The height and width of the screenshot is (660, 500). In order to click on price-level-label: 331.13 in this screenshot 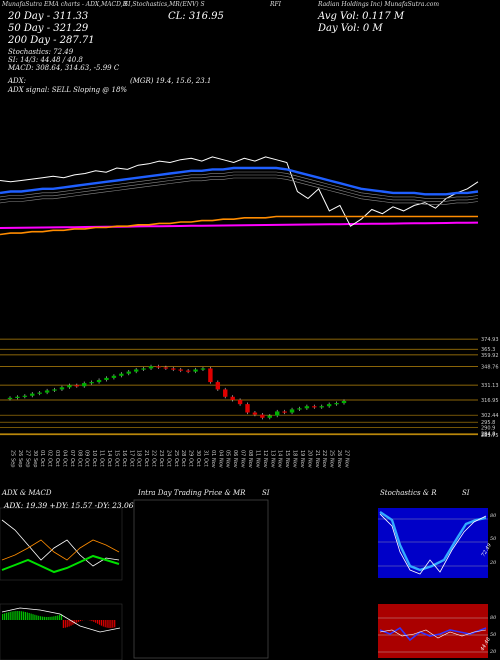, I will do `click(490, 386)`.